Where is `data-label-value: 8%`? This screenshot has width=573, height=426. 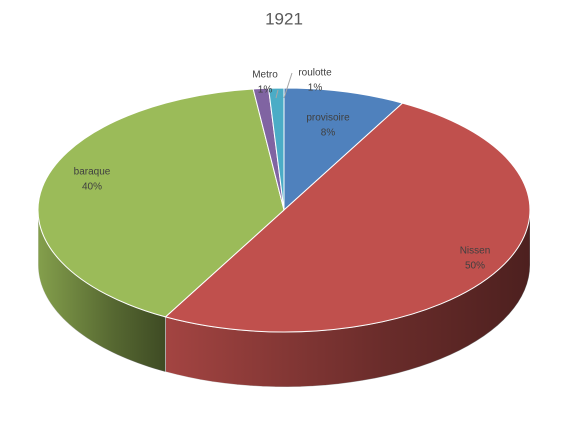
data-label-value: 8% is located at coordinates (328, 133).